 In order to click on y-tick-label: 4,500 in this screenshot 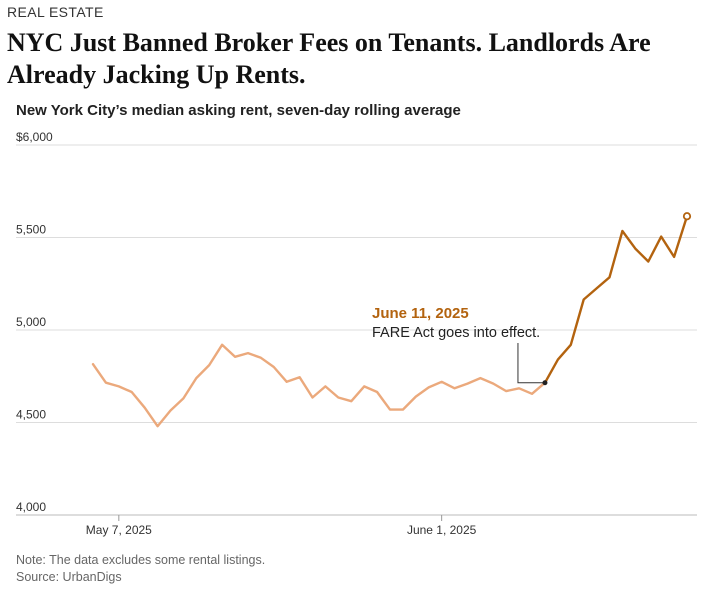, I will do `click(31, 415)`.